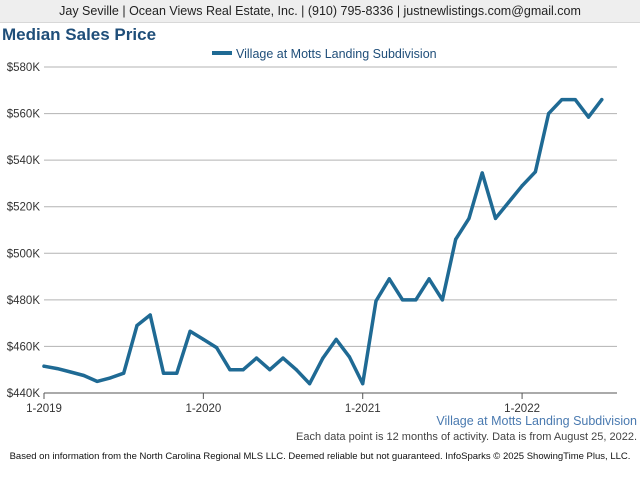 The height and width of the screenshot is (480, 640). I want to click on y-tick-label: $560K, so click(24, 115).